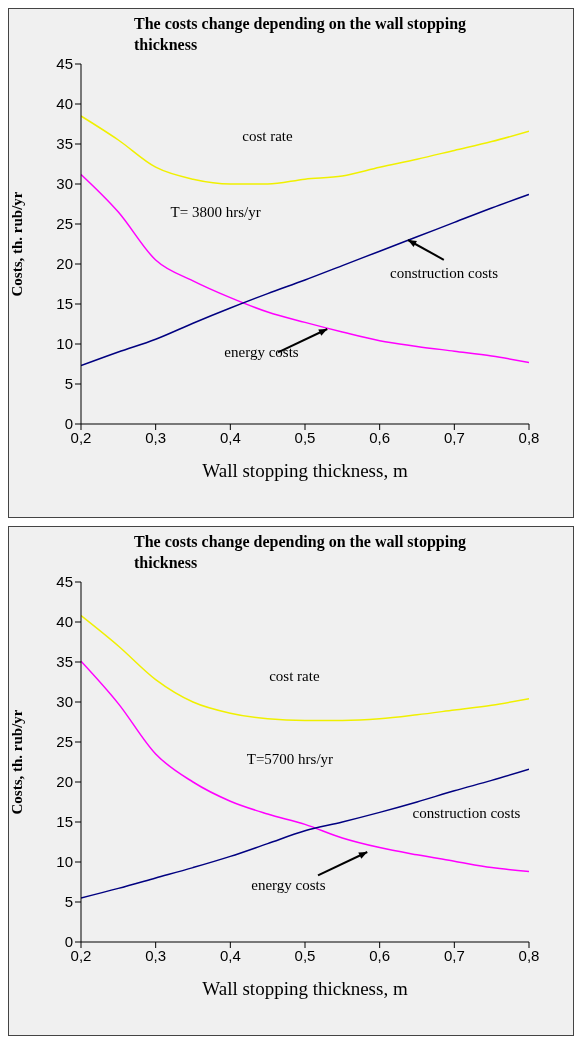 The image size is (582, 1039). What do you see at coordinates (289, 885) in the screenshot?
I see `text: energy costs` at bounding box center [289, 885].